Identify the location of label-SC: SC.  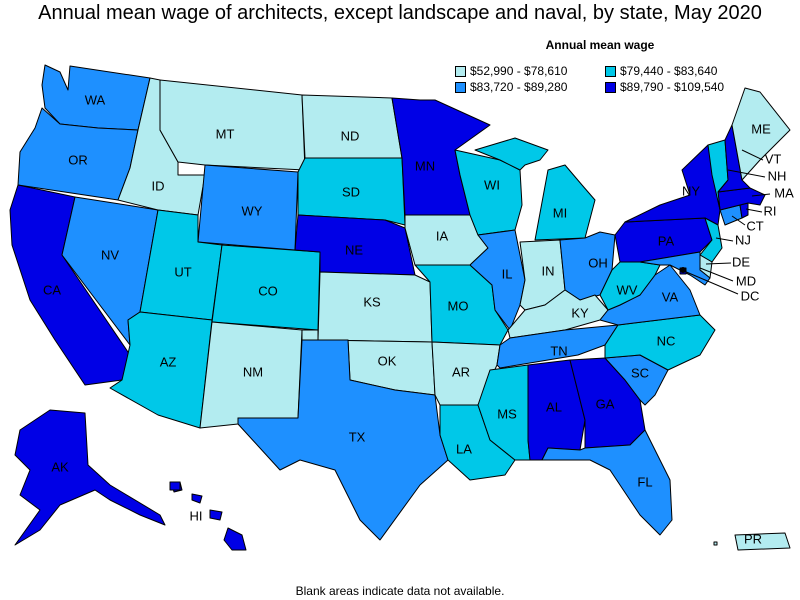
(640, 372).